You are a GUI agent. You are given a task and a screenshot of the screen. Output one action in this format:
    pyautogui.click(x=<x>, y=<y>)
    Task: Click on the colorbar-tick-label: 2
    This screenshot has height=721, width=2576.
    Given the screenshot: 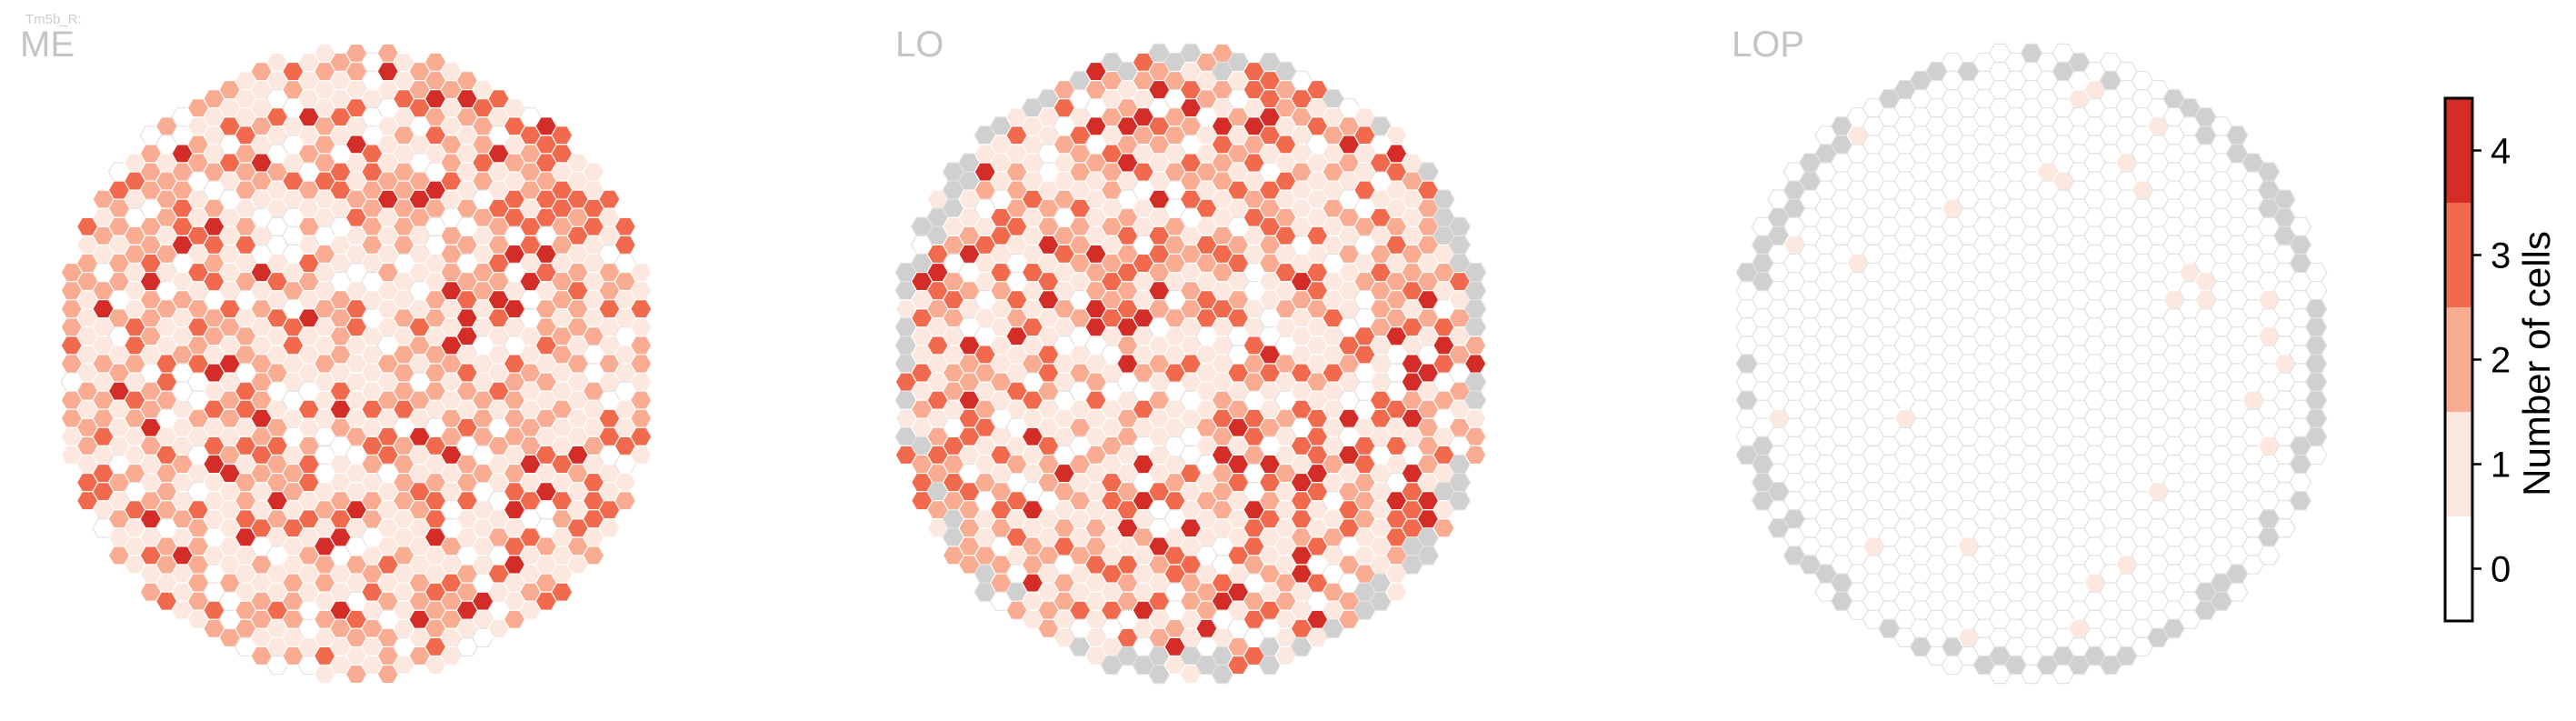 What is the action you would take?
    pyautogui.click(x=2501, y=361)
    